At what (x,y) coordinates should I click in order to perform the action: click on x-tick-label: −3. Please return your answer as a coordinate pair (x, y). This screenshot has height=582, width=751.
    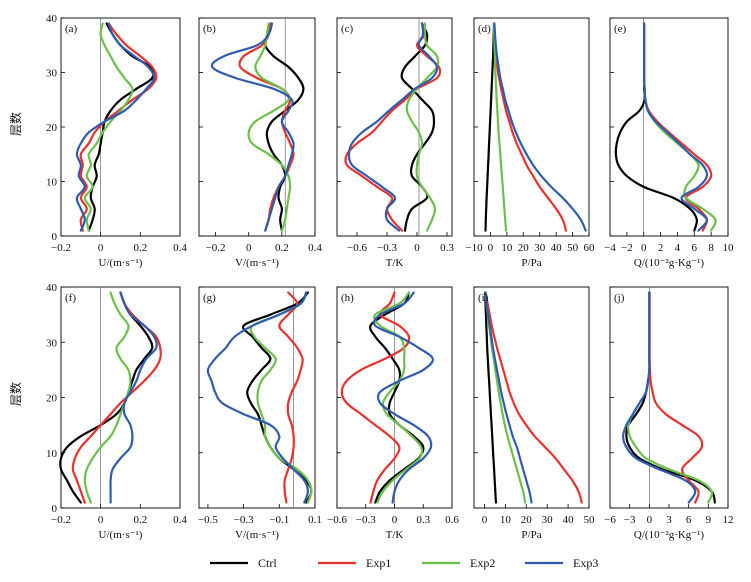
    Looking at the image, I should click on (630, 520).